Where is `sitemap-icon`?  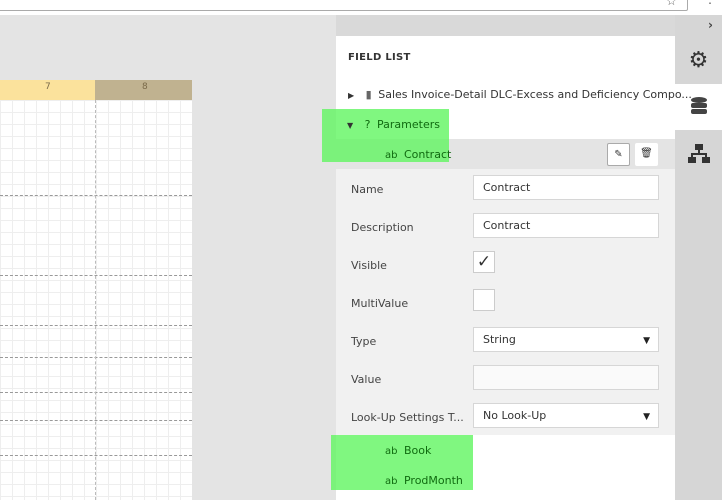 sitemap-icon is located at coordinates (698, 154).